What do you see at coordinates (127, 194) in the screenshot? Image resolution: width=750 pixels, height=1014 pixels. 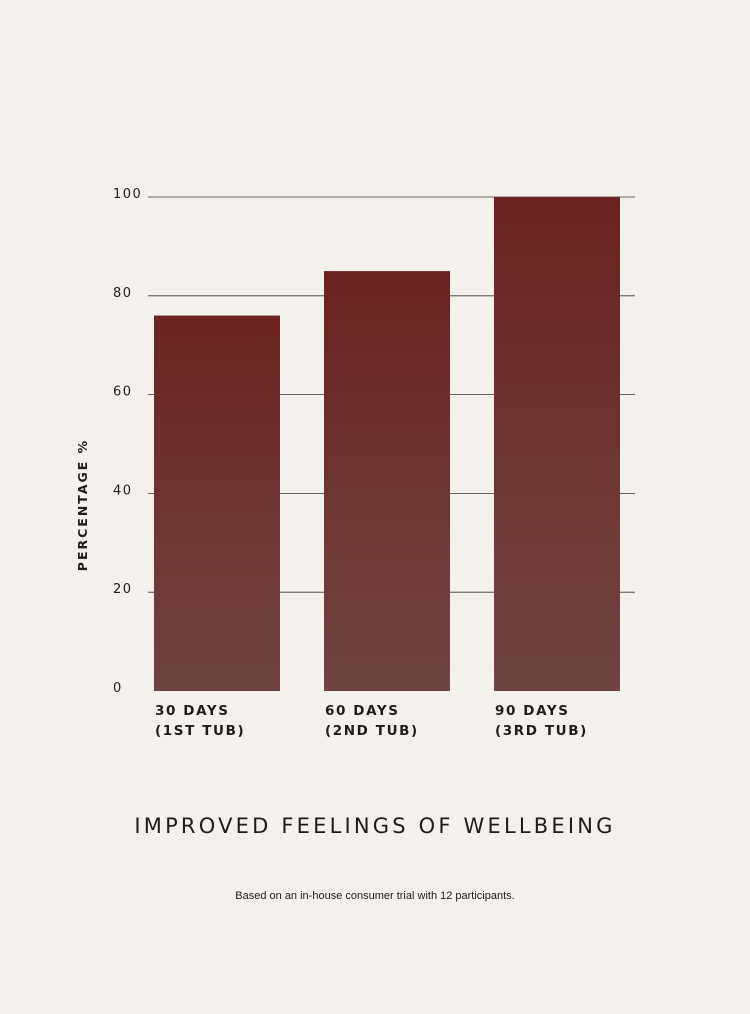 I see `y-tick-label: 100` at bounding box center [127, 194].